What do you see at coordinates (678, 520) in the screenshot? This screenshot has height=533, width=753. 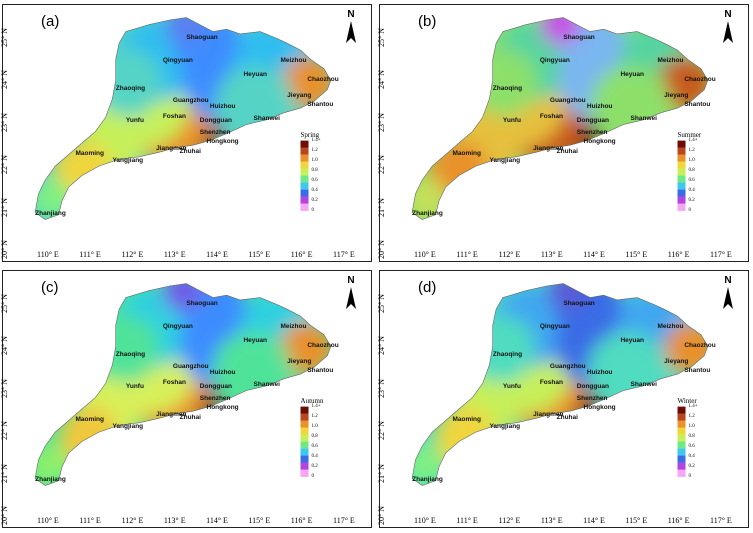 I see `longitude-tick: 116° E` at bounding box center [678, 520].